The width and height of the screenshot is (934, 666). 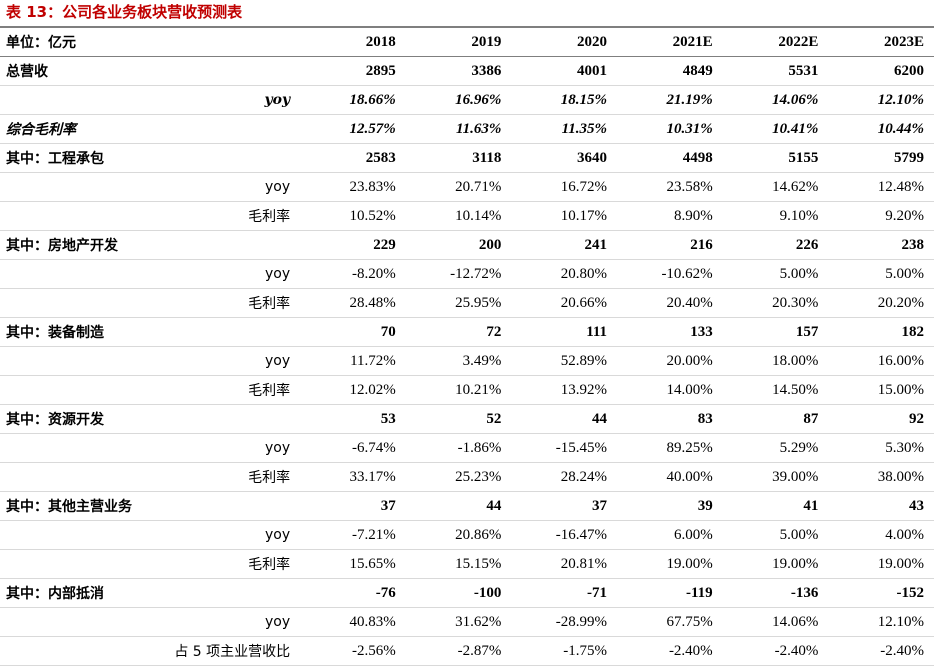 What do you see at coordinates (353, 129) in the screenshot?
I see `cell-value: 12.57%` at bounding box center [353, 129].